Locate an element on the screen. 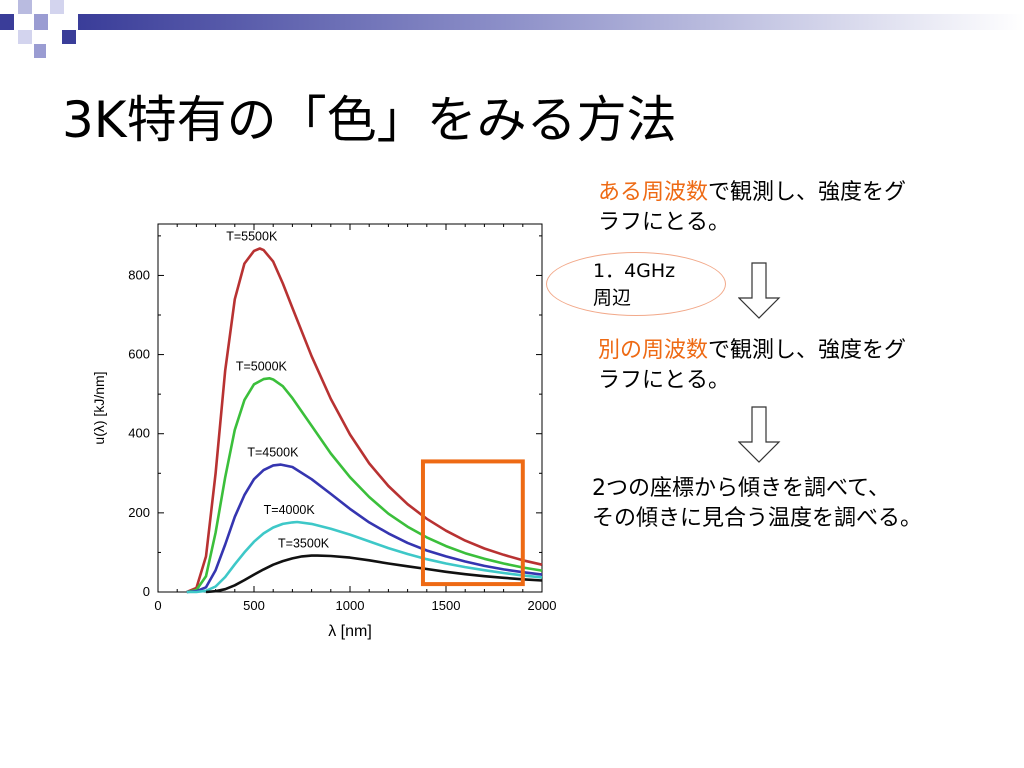 The image size is (1024, 768). series-label: T=5500K is located at coordinates (252, 237).